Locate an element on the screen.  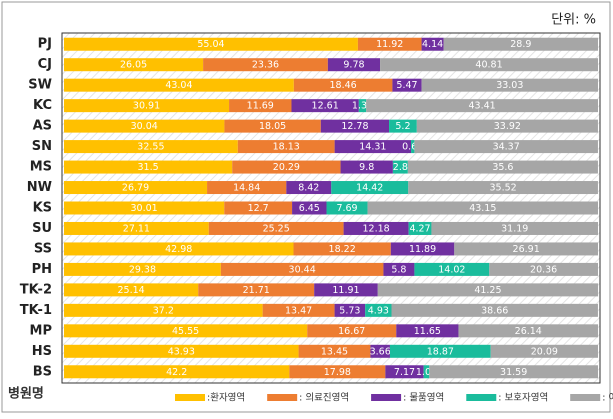
value-label: 3.66 is located at coordinates (380, 351).